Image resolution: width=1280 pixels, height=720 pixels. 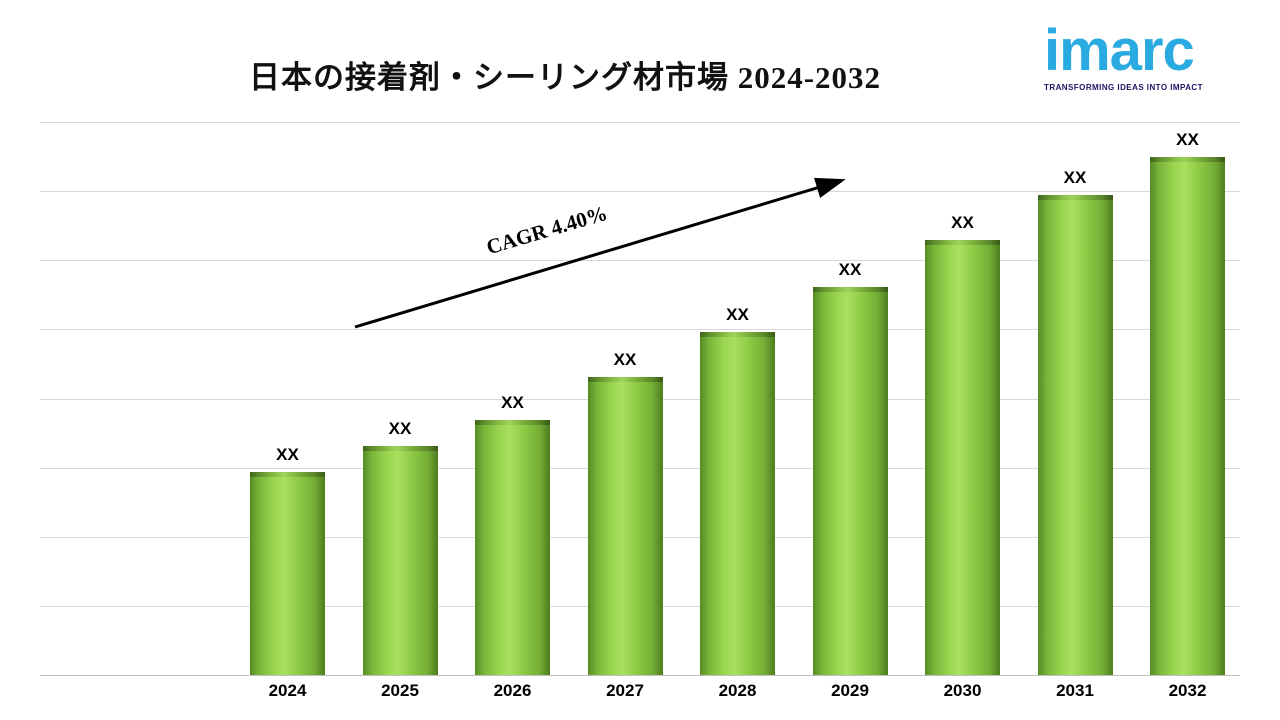 What do you see at coordinates (547, 230) in the screenshot?
I see `cagr-annotation: CAGR 4.40%` at bounding box center [547, 230].